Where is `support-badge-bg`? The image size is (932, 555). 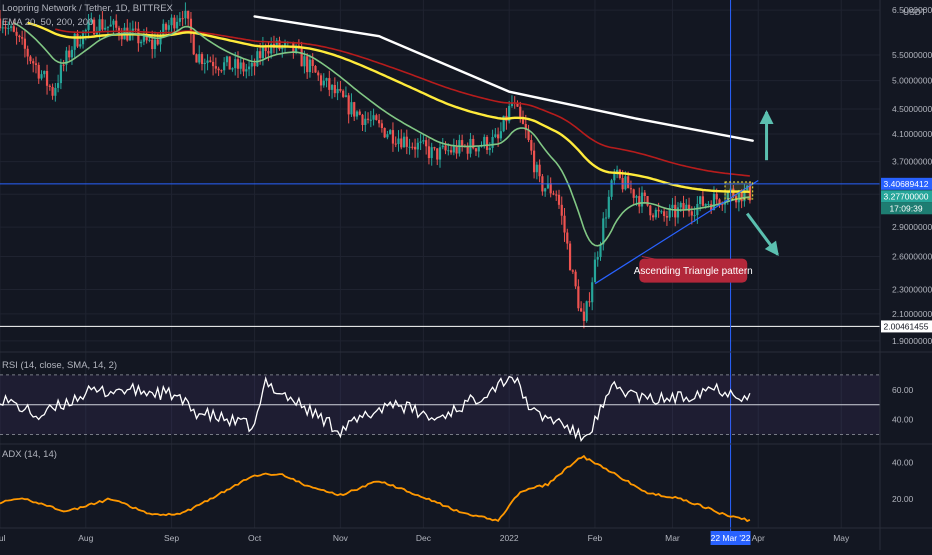 support-badge-bg is located at coordinates (906, 326).